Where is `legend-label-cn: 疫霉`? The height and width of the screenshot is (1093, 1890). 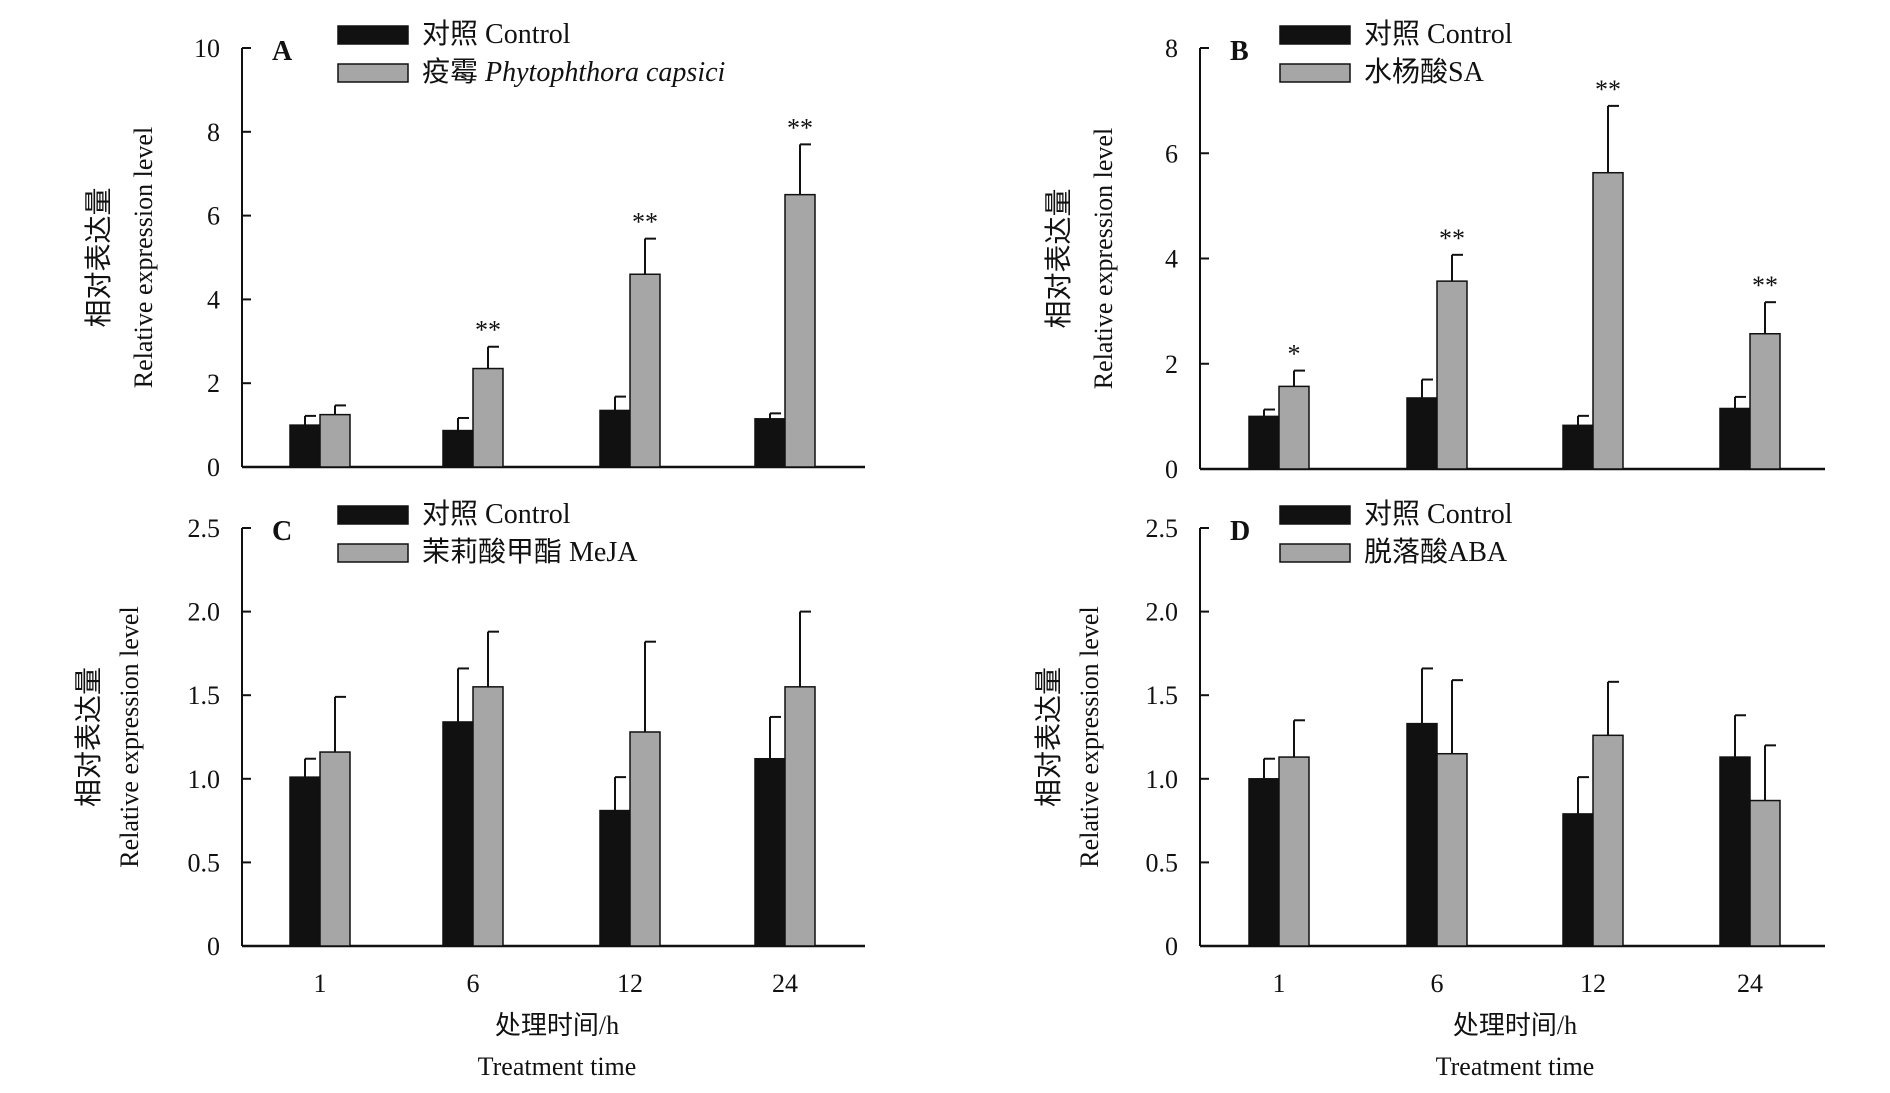 legend-label-cn: 疫霉 is located at coordinates (453, 72).